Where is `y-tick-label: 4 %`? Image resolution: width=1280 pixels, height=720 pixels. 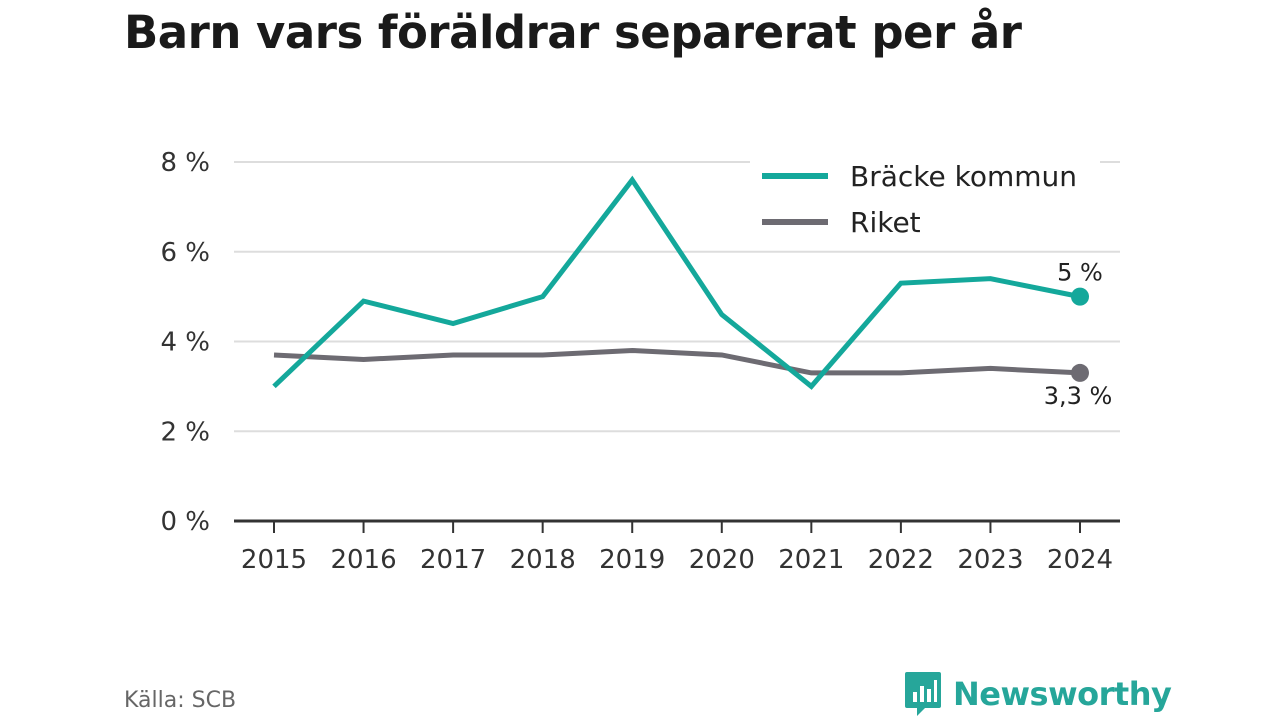 y-tick-label: 4 % is located at coordinates (185, 343).